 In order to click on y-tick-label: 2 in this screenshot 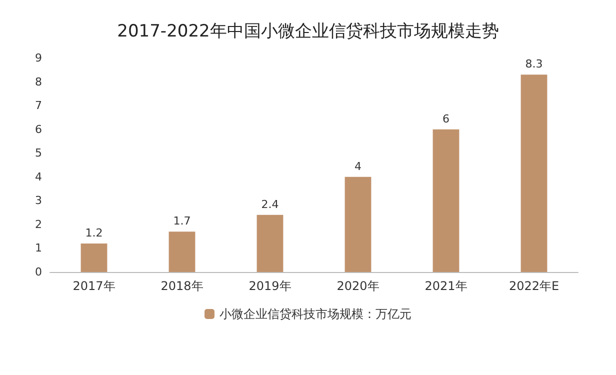, I will do `click(38, 224)`.